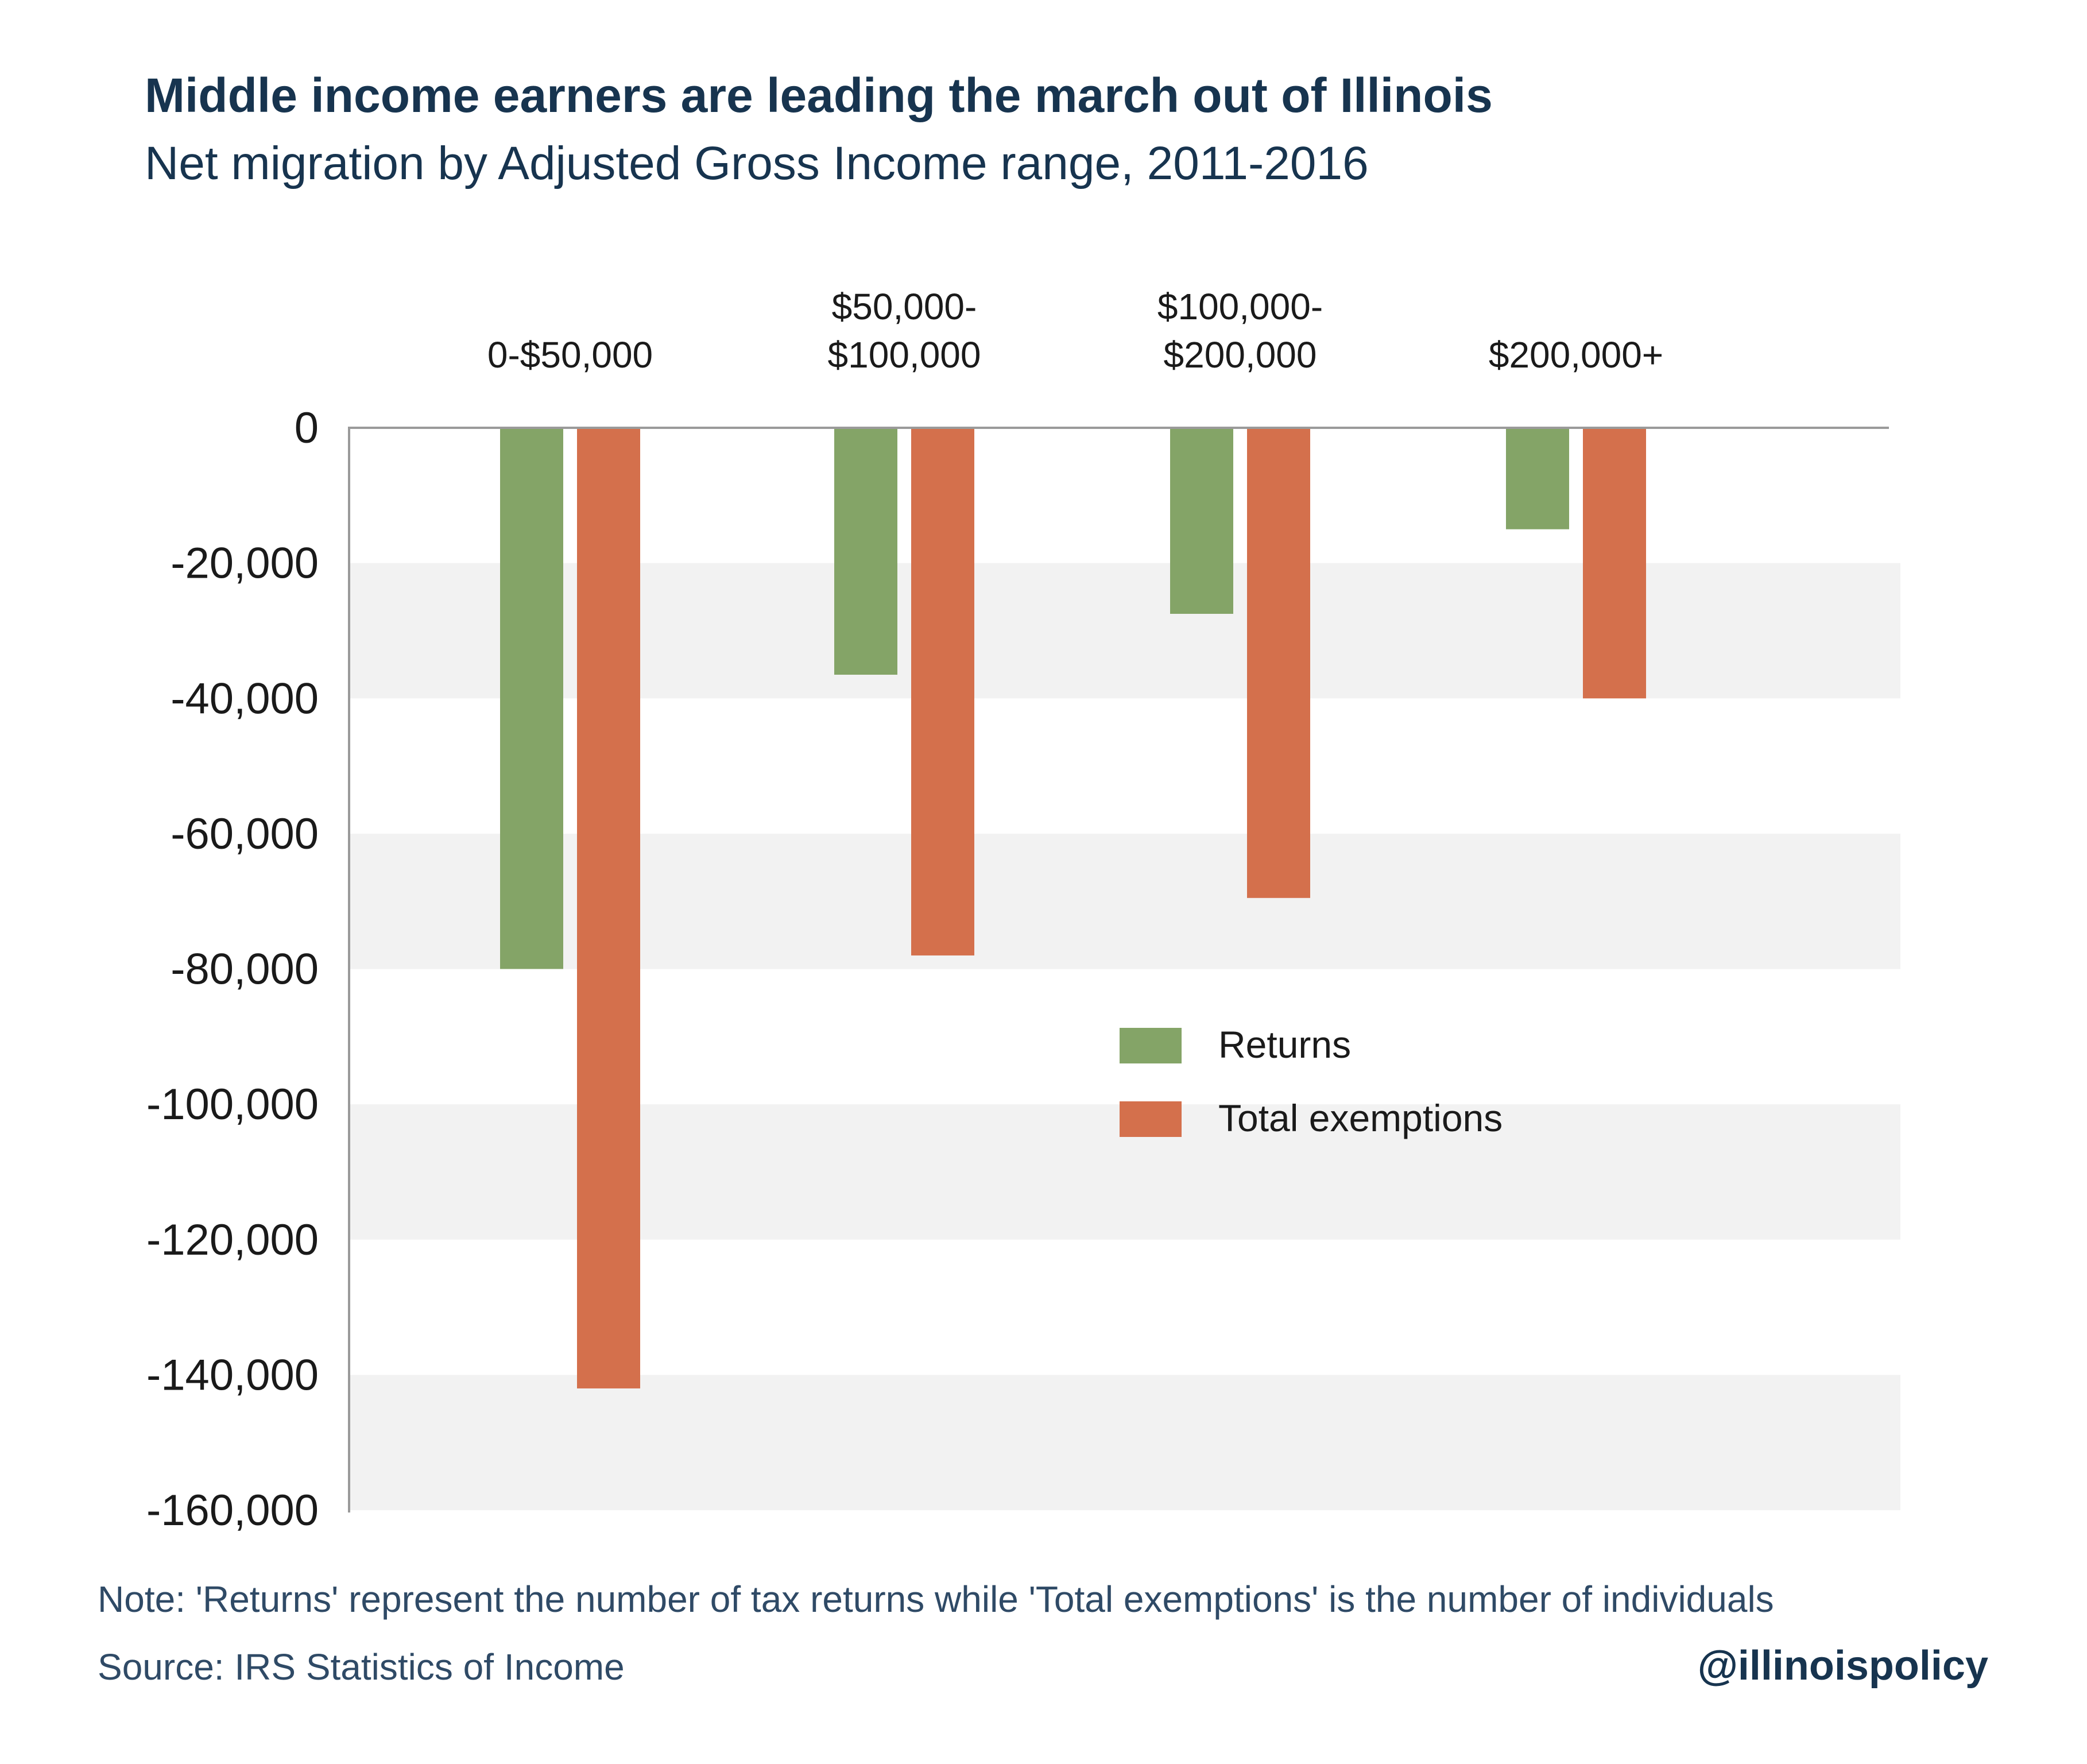 This screenshot has height=1764, width=2087. What do you see at coordinates (1124, 1442) in the screenshot?
I see `grid-band` at bounding box center [1124, 1442].